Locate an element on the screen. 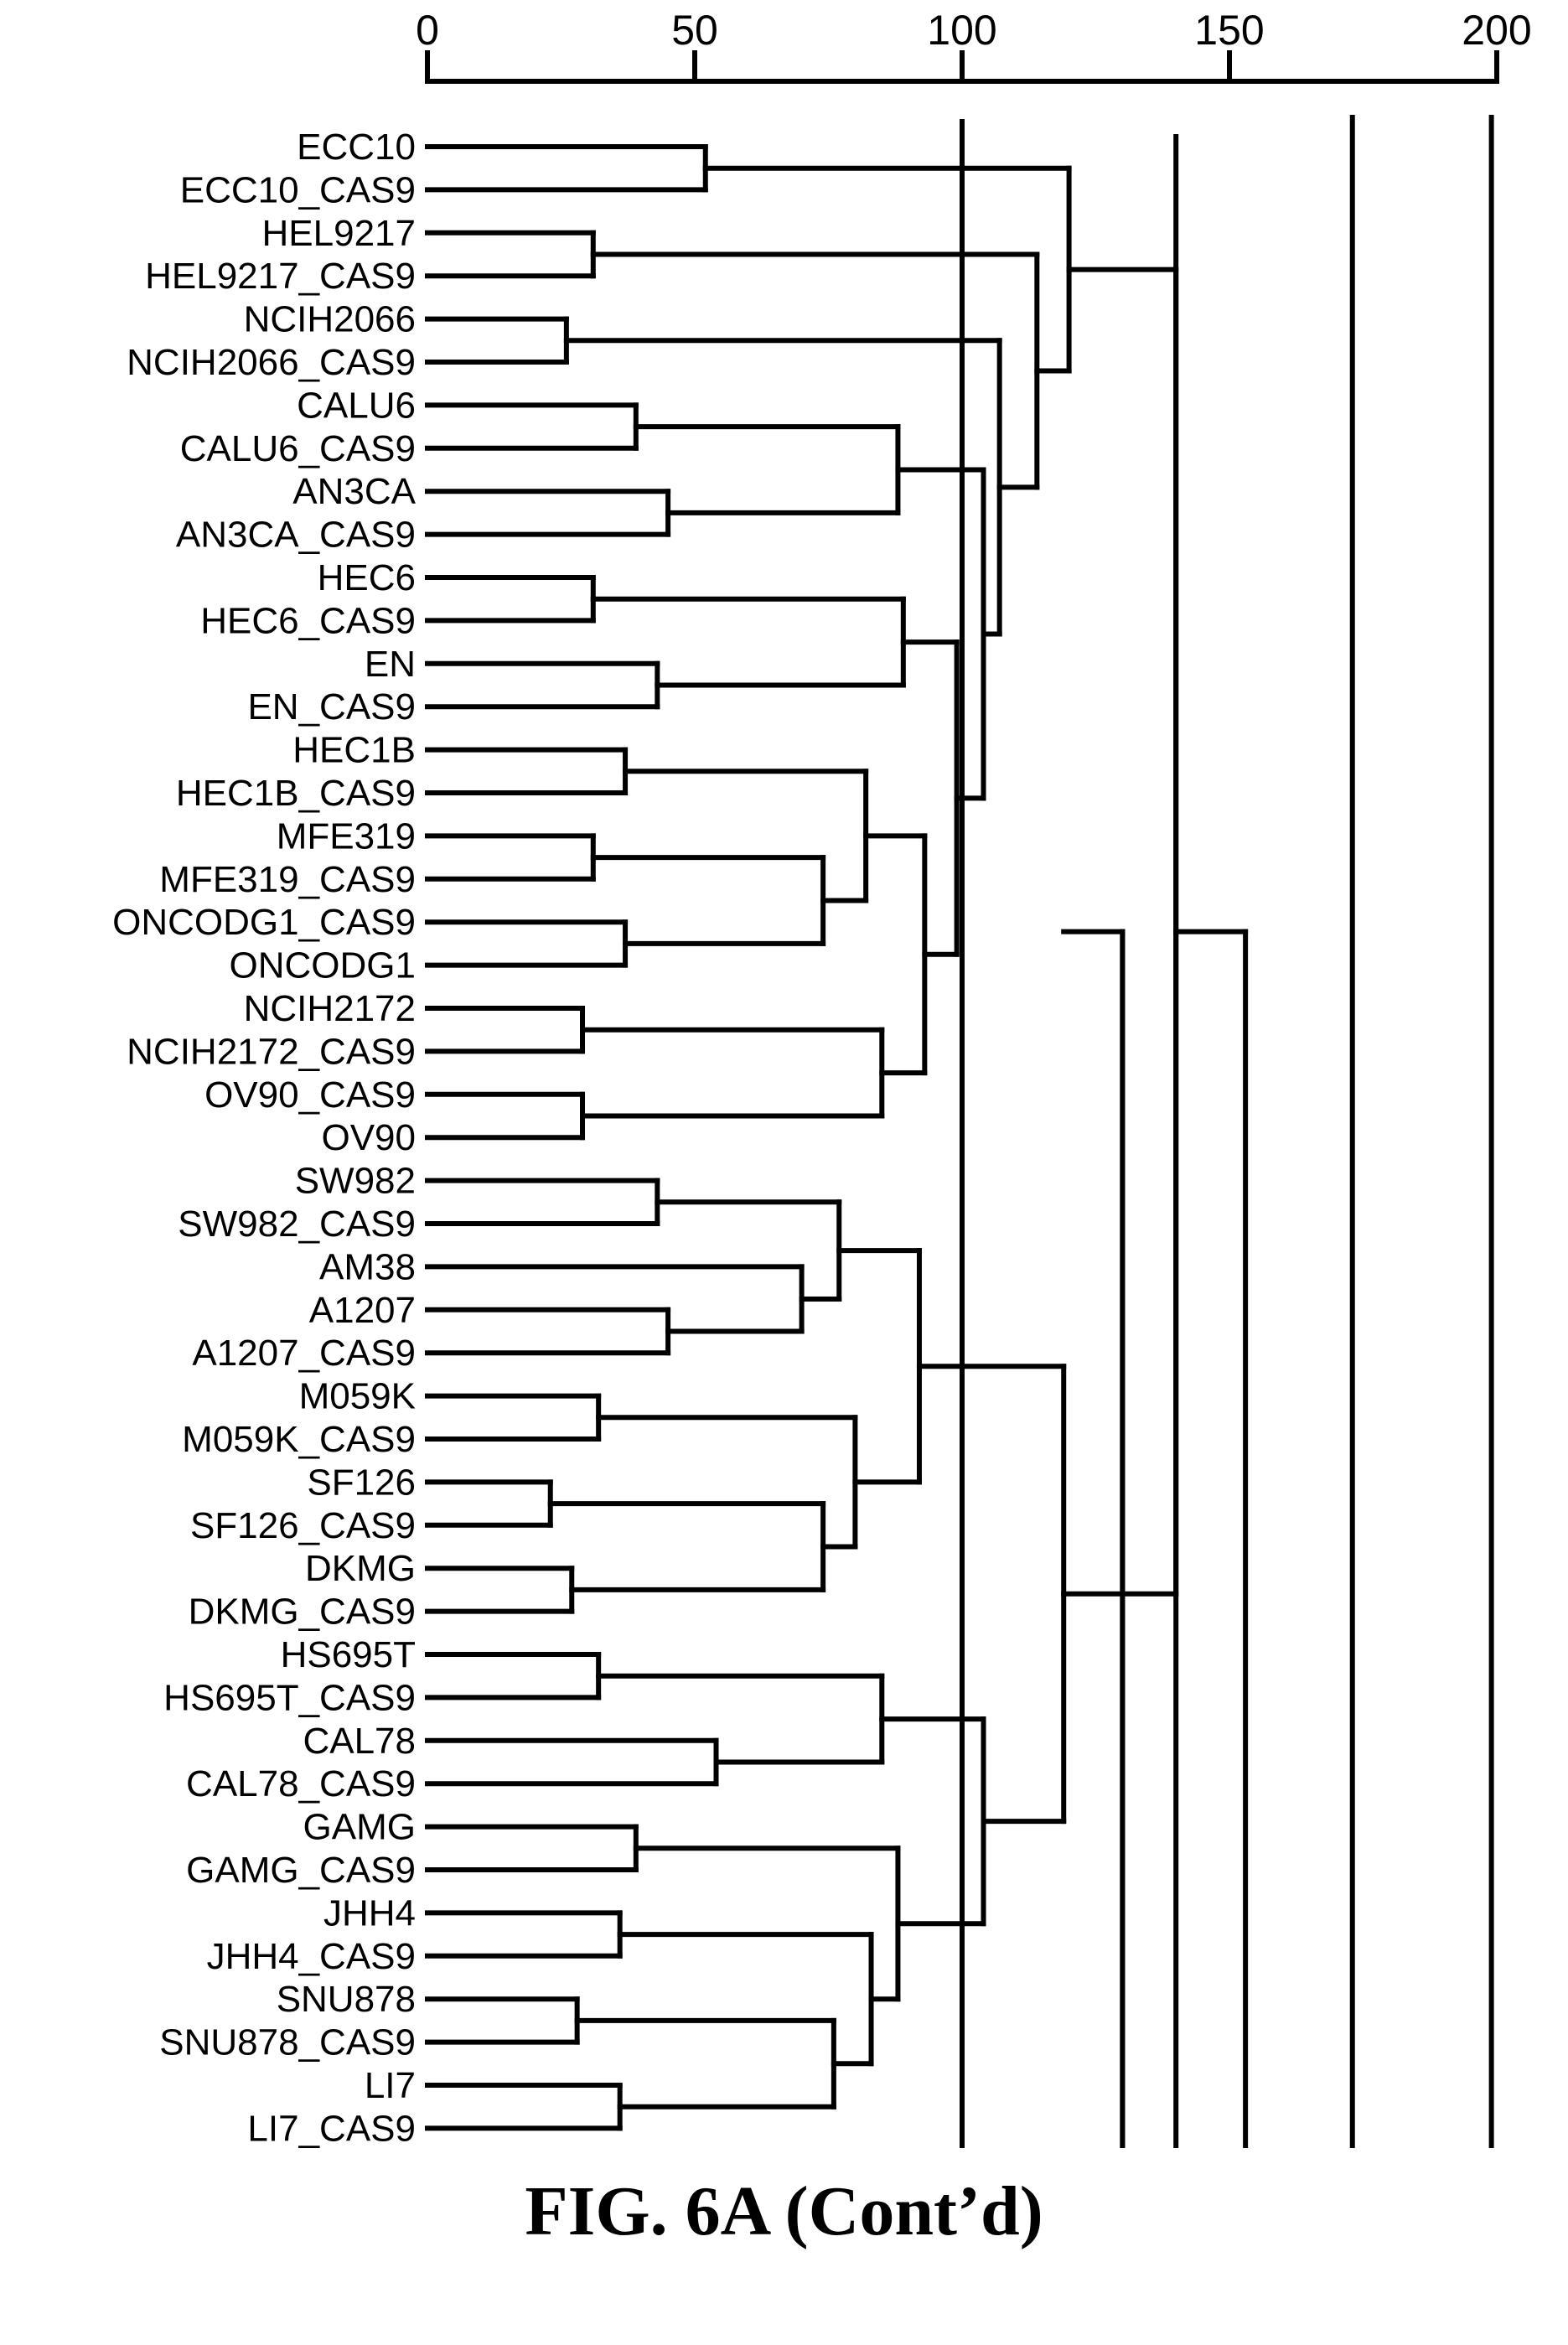 Image resolution: width=1568 pixels, height=2345 pixels. leaf-label: JHH4_CAS9 is located at coordinates (312, 1956).